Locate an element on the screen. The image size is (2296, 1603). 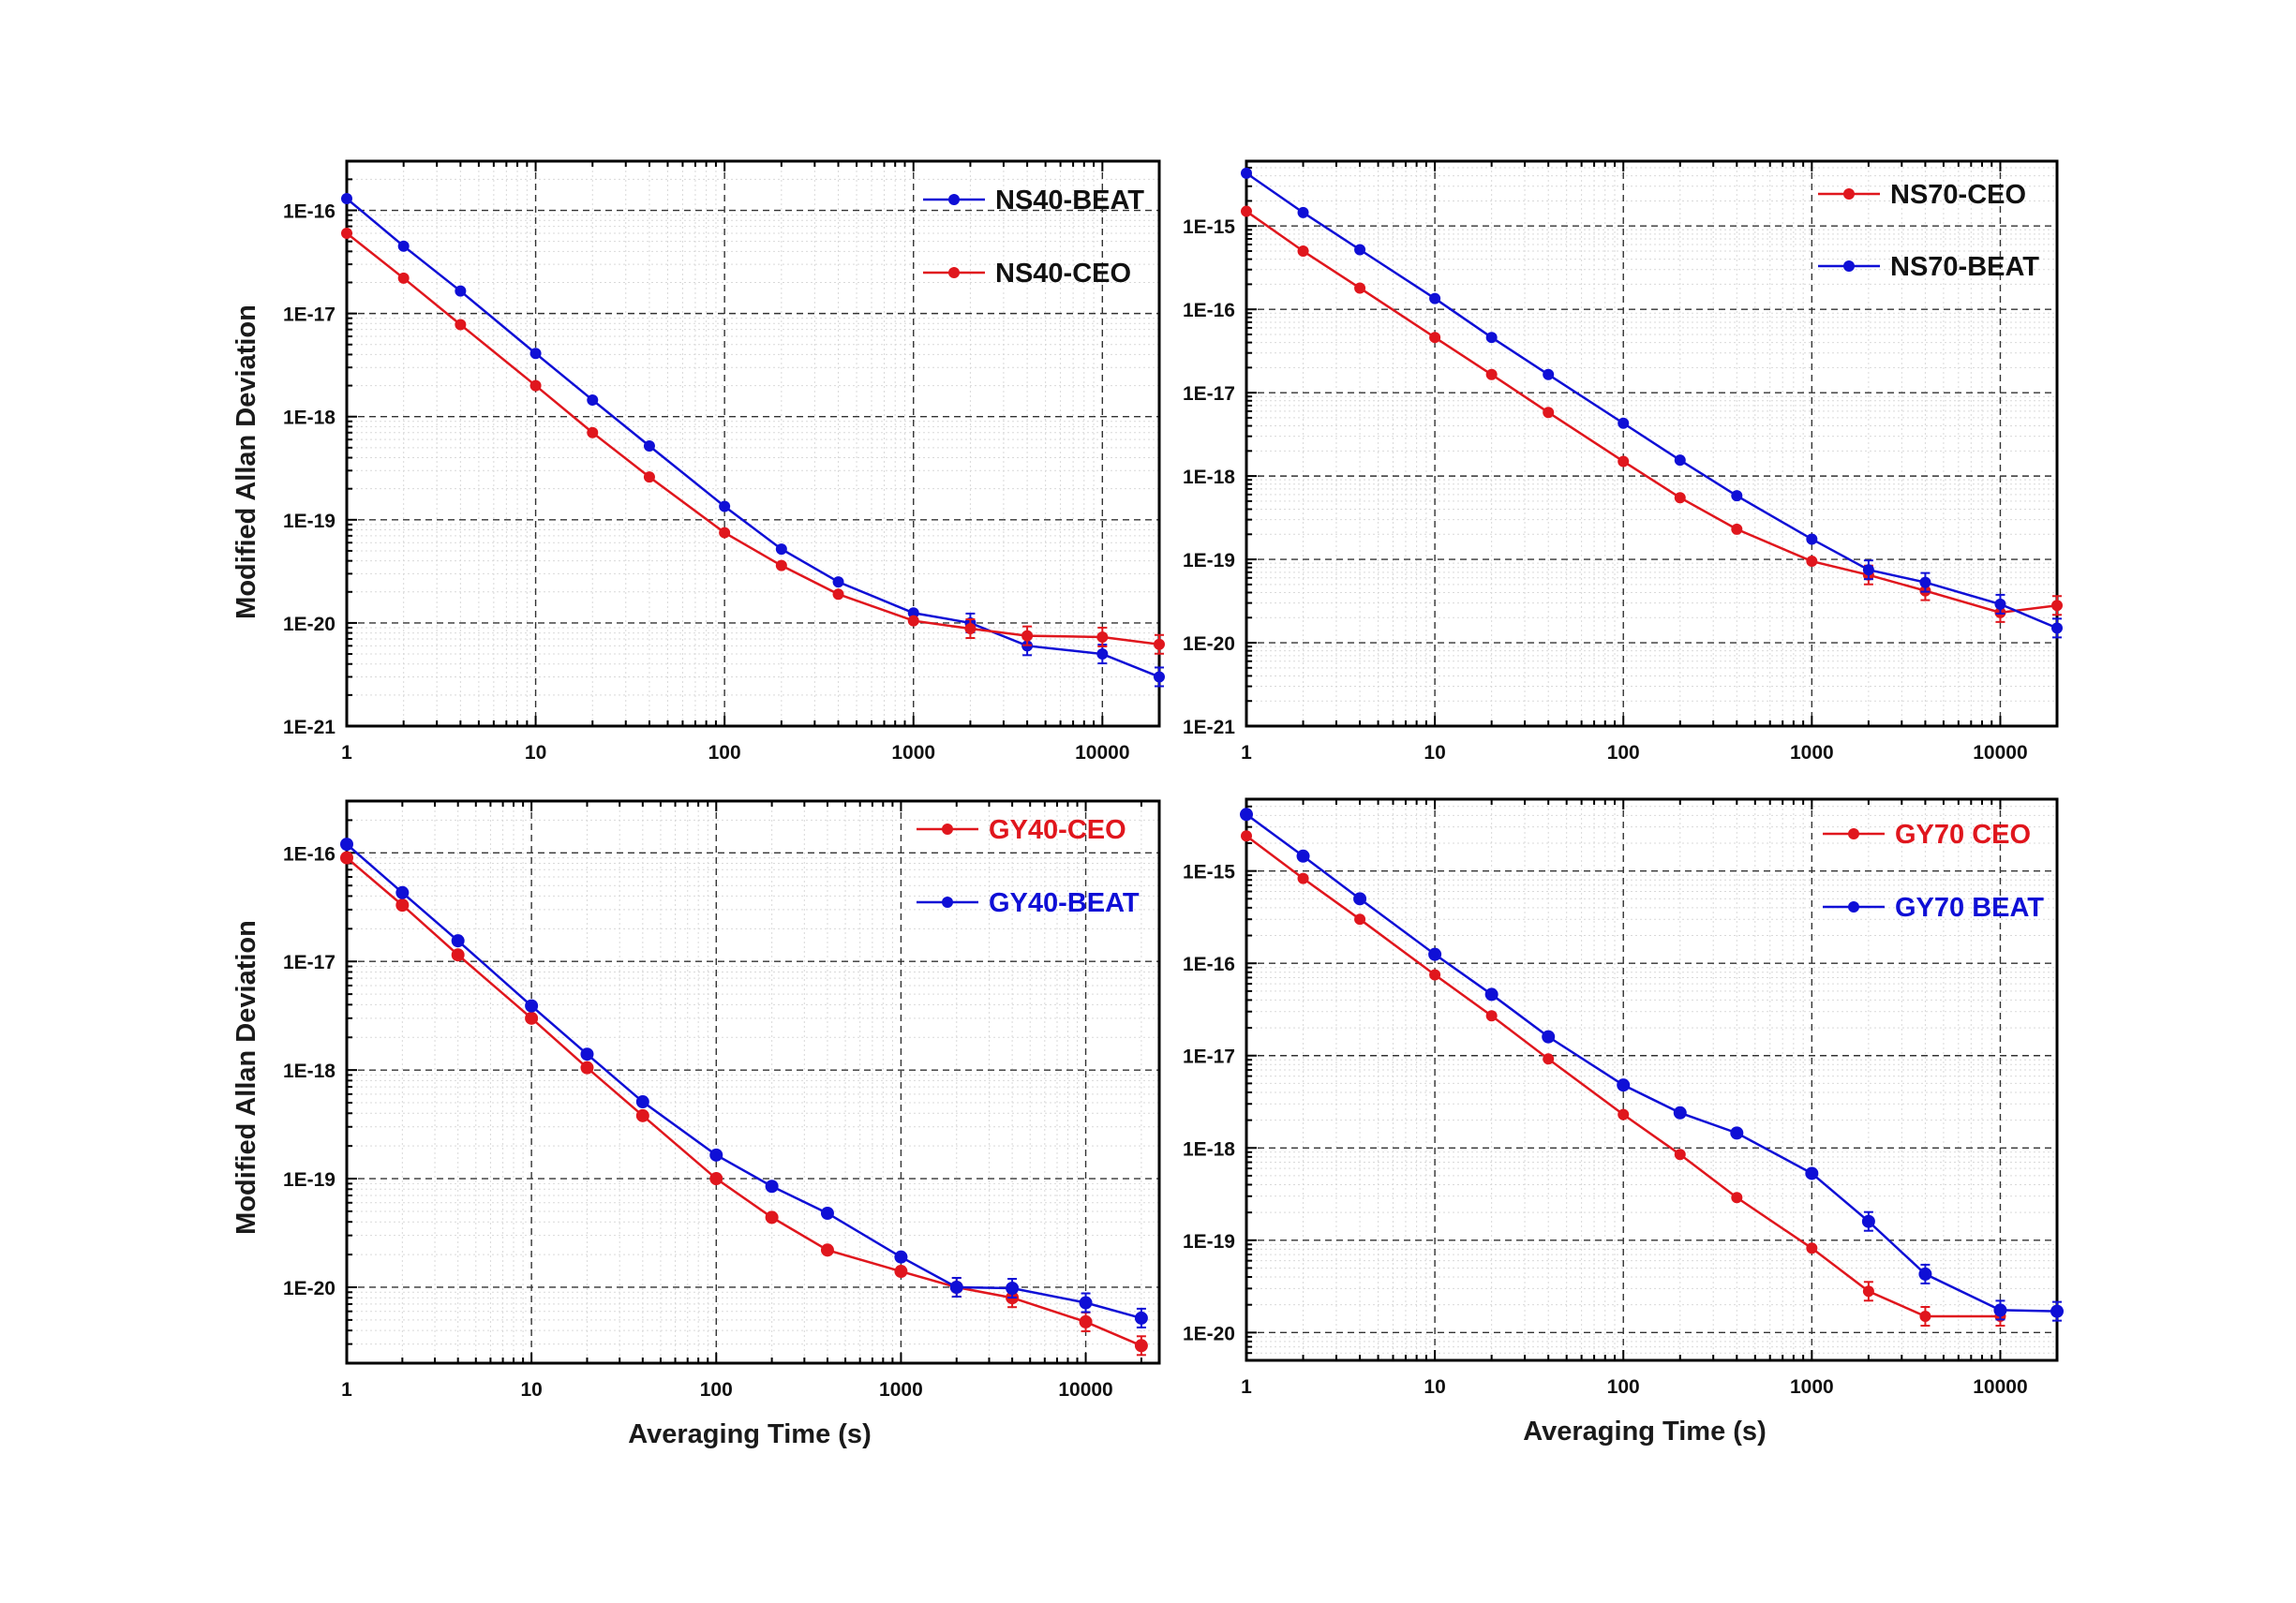
legend-label: GY70 BEAT is located at coordinates (1969, 908).